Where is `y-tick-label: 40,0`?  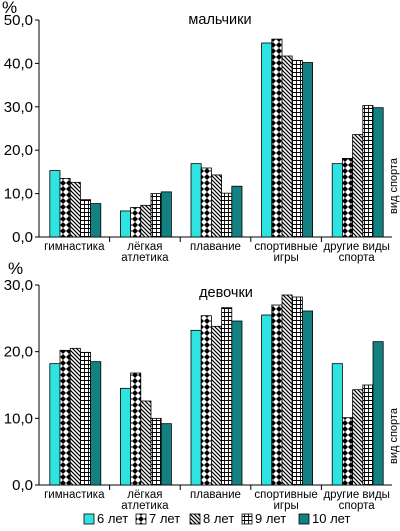 y-tick-label: 40,0 is located at coordinates (18, 63).